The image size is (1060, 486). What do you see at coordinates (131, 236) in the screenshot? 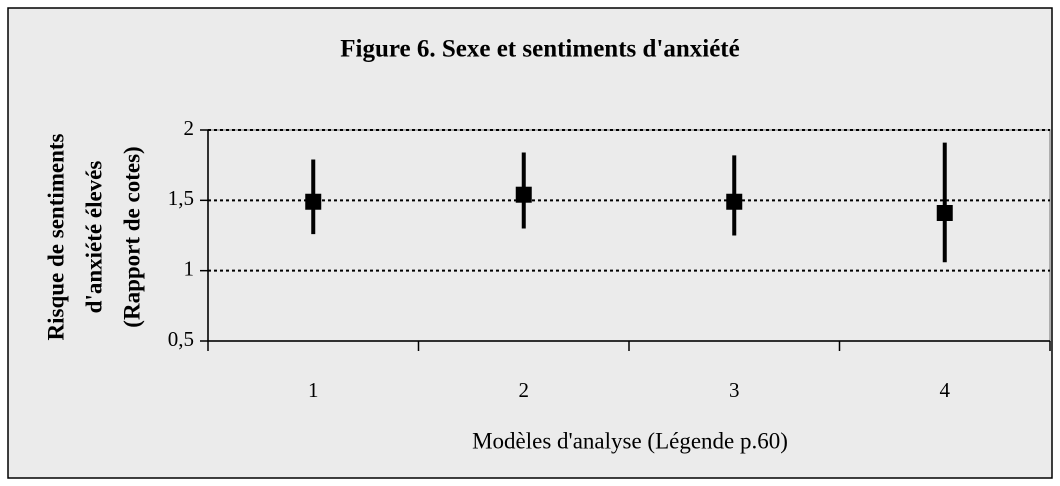
I see `y-axis-label-line: (Rapport de cotes)` at bounding box center [131, 236].